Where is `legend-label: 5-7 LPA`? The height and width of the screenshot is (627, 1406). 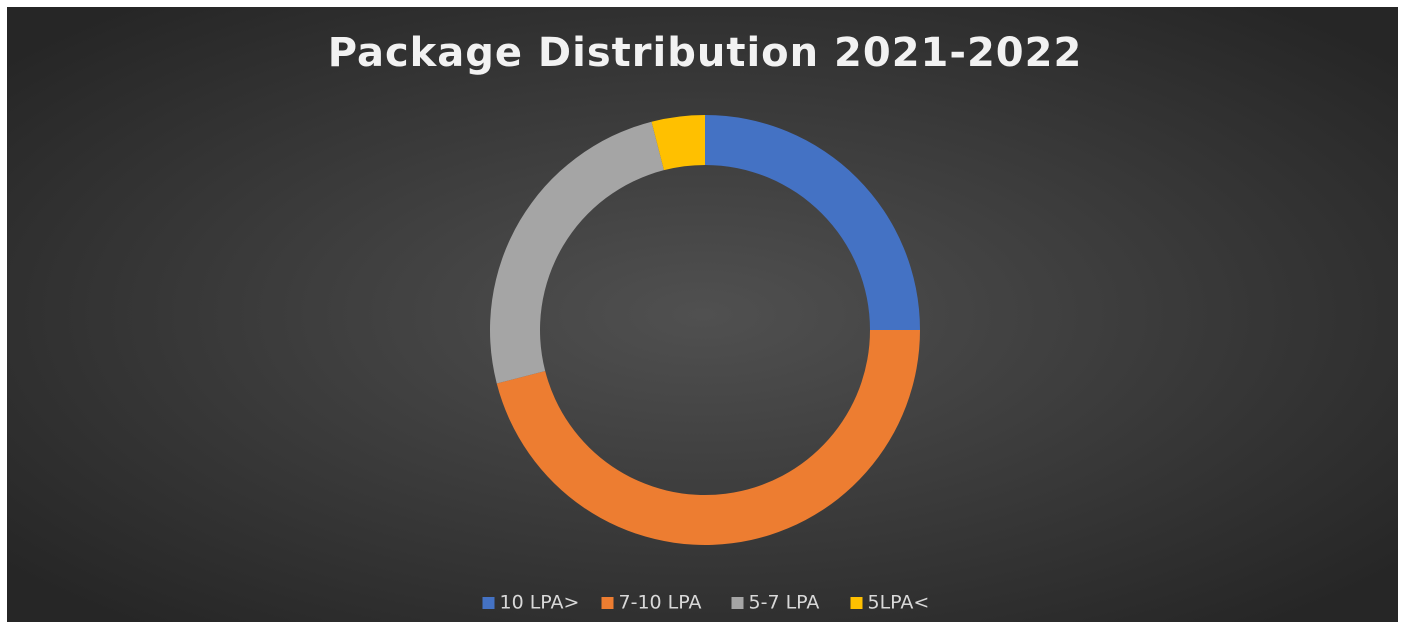 legend-label: 5-7 LPA is located at coordinates (784, 603).